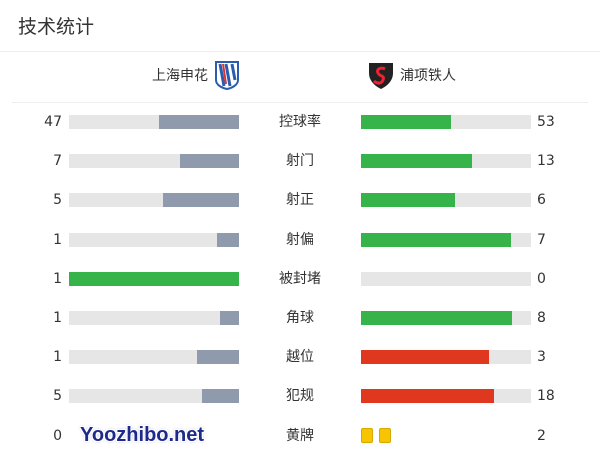 Image resolution: width=600 pixels, height=459 pixels. I want to click on away-value: 2, so click(541, 436).